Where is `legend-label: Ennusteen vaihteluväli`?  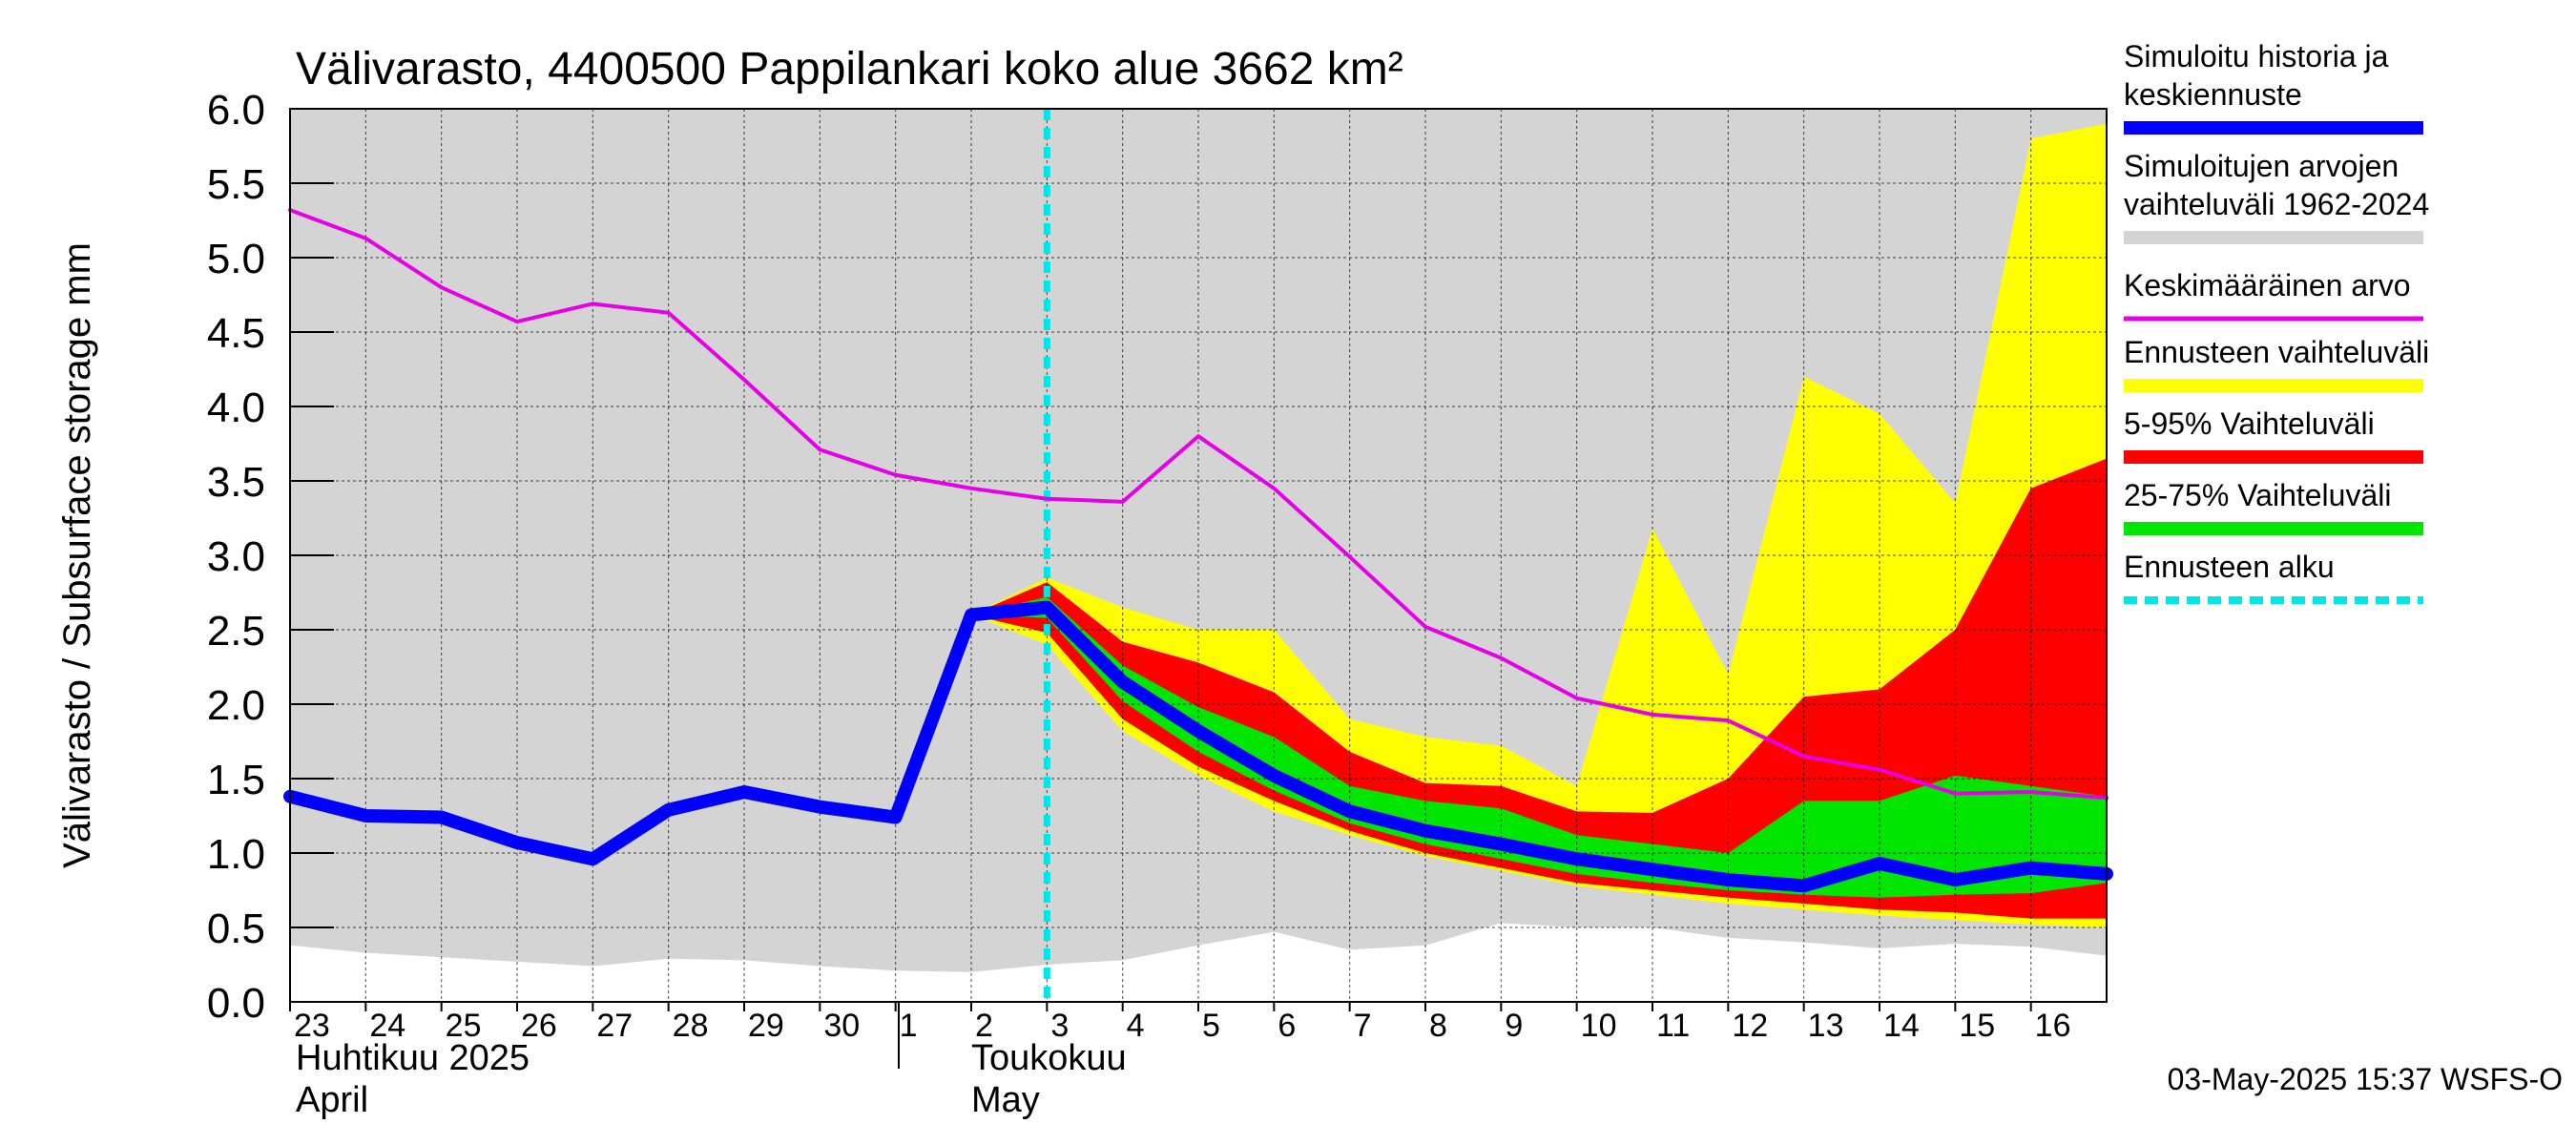 legend-label: Ennusteen vaihteluväli is located at coordinates (2276, 352).